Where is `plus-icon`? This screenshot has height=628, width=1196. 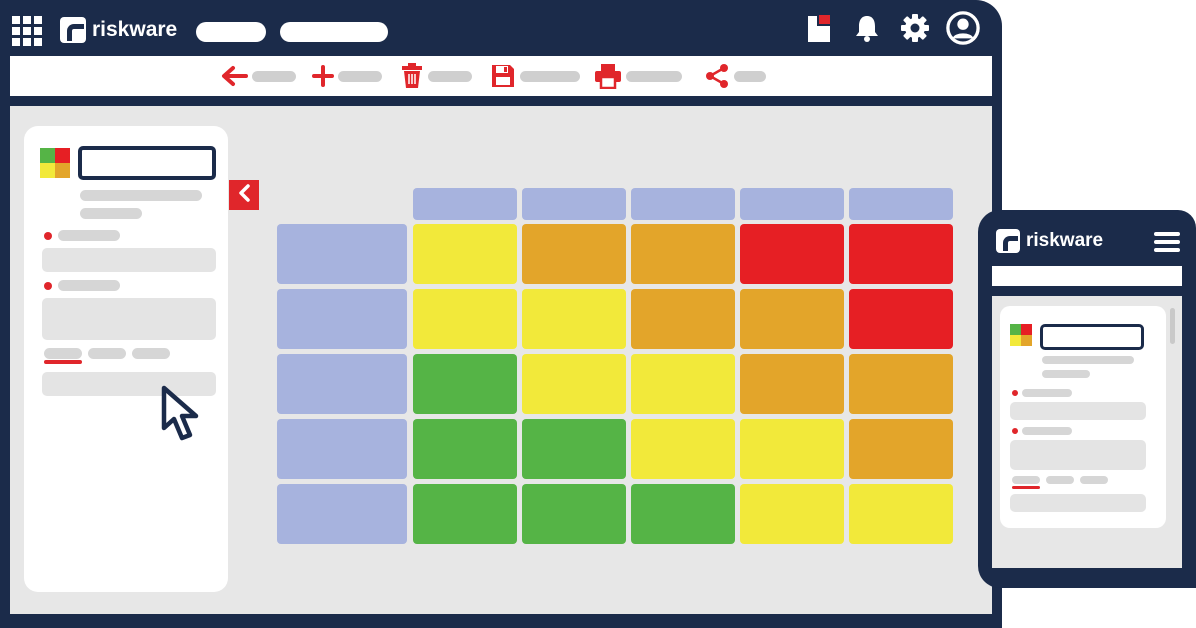 plus-icon is located at coordinates (323, 76).